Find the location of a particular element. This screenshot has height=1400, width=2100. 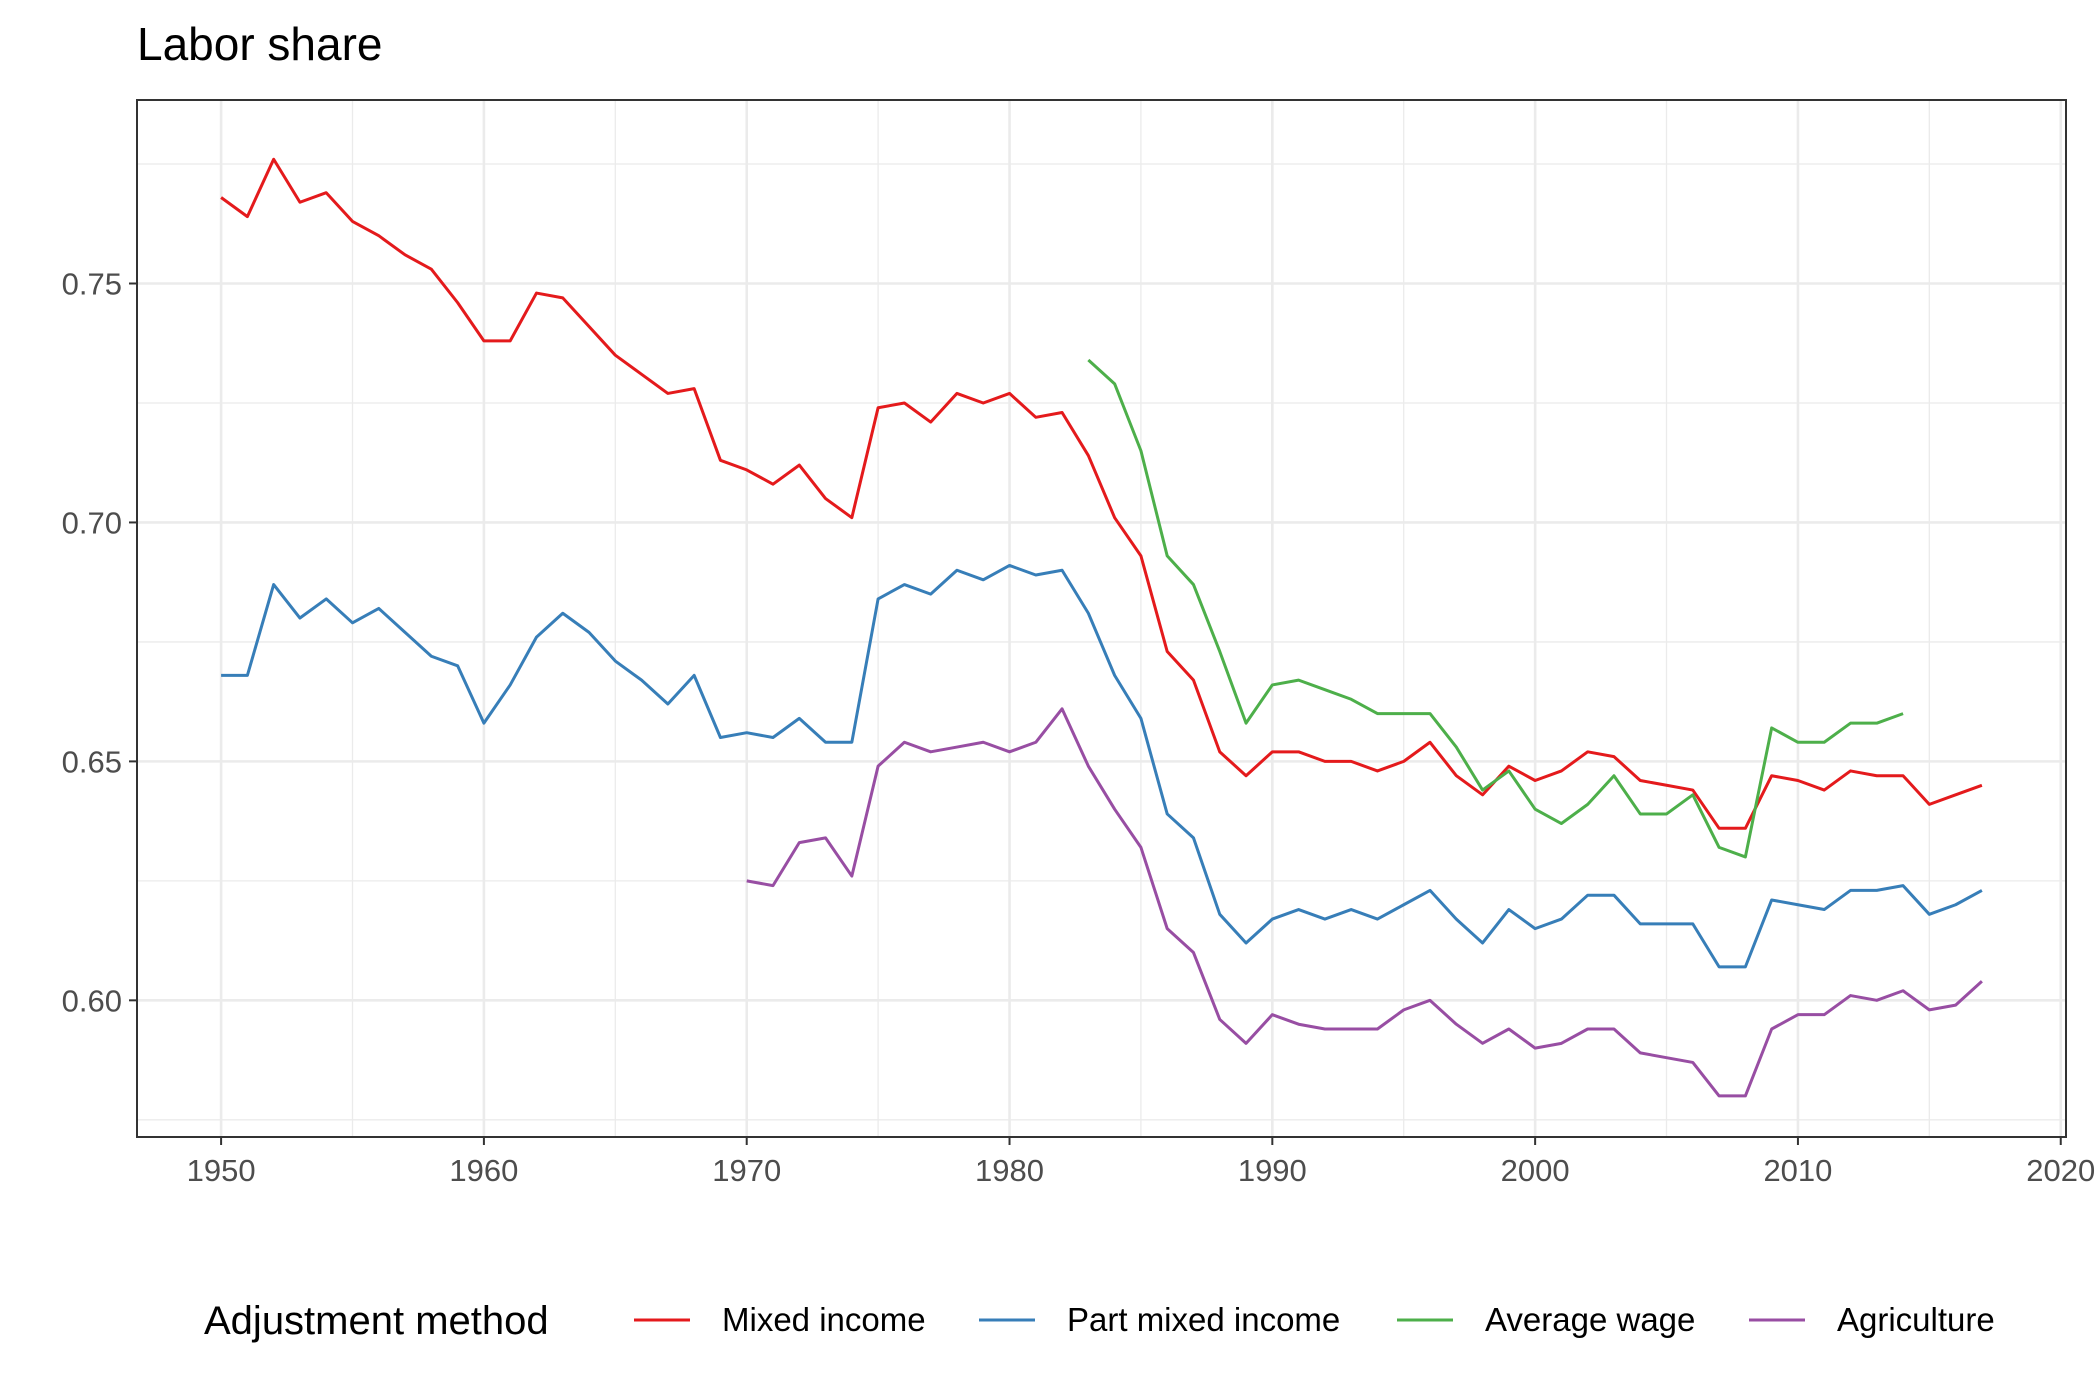

y-tick-label: 0.65 is located at coordinates (92, 761).